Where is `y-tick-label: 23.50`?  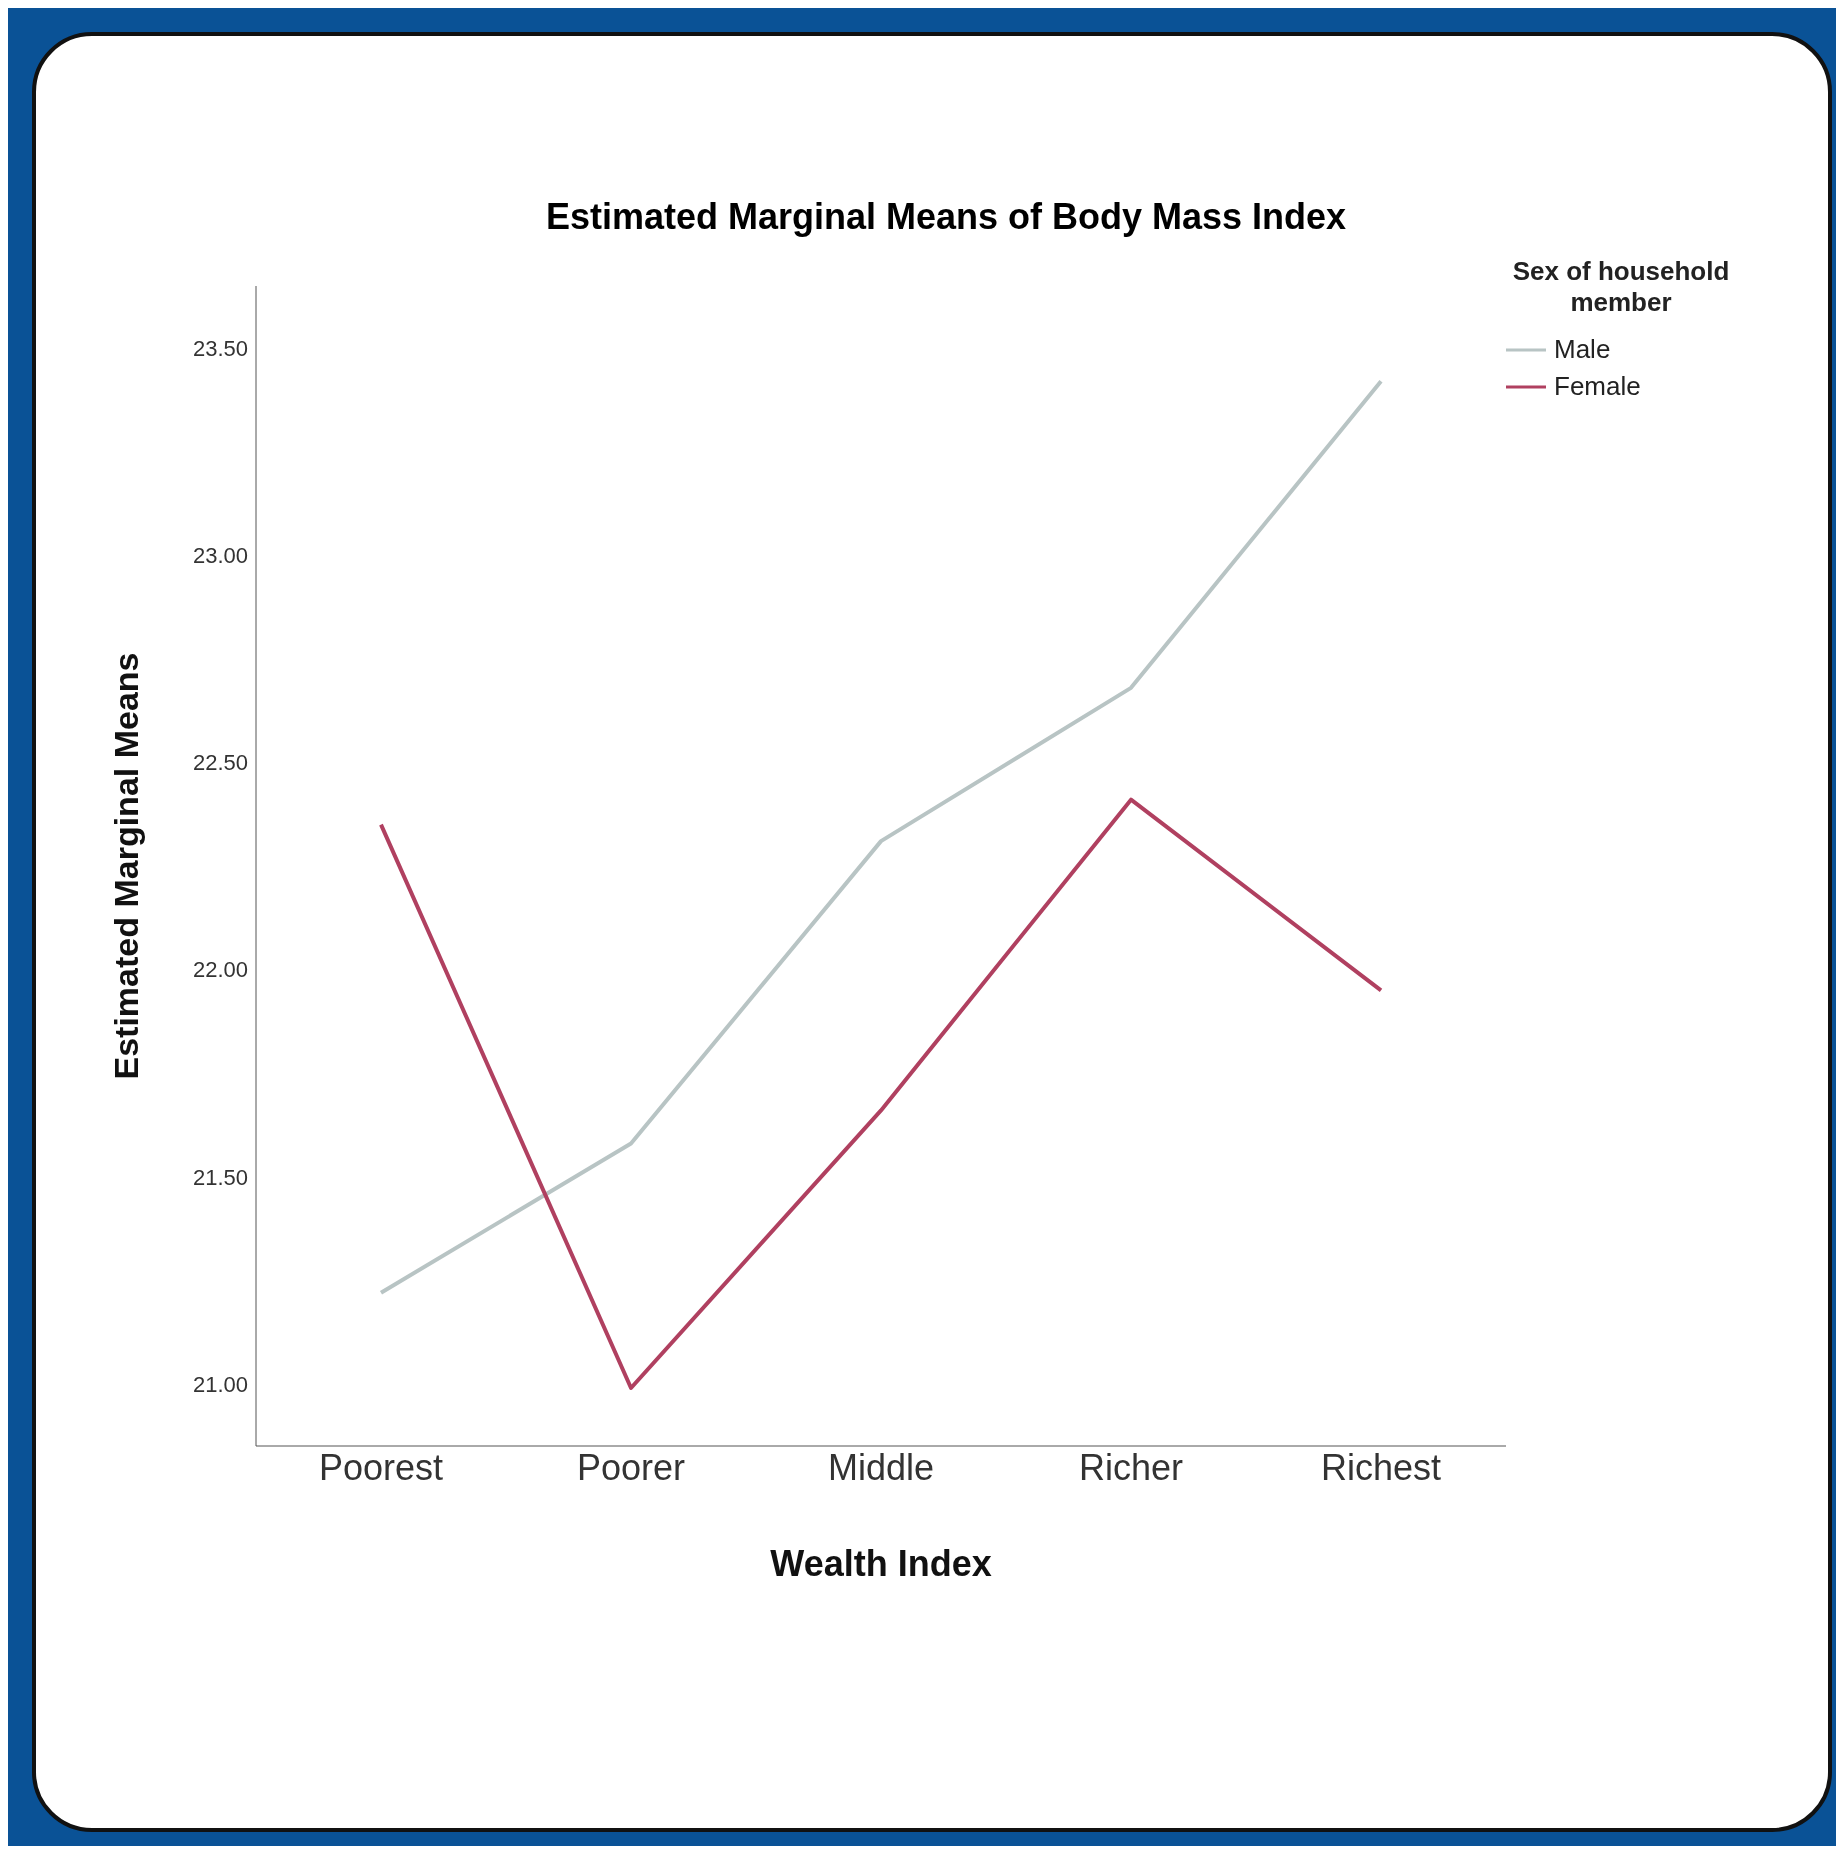
y-tick-label: 23.50 is located at coordinates (220, 348).